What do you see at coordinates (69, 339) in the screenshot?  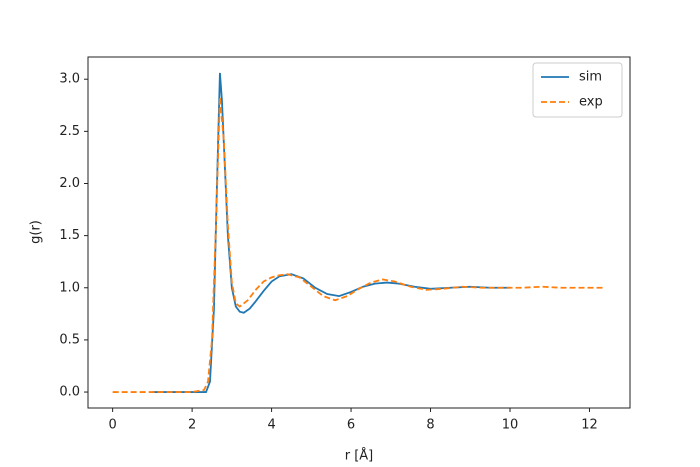 I see `y-tick-label: 0.5` at bounding box center [69, 339].